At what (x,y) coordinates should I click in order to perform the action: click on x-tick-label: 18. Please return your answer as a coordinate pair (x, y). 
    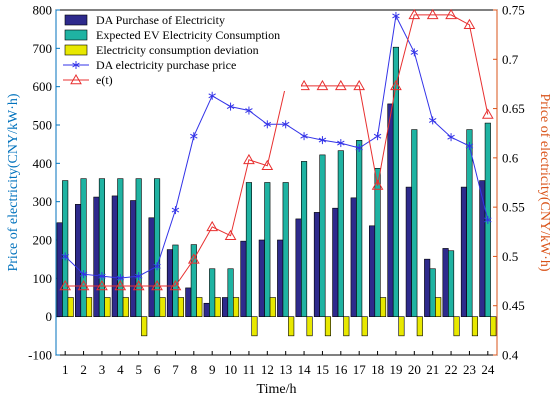
    Looking at the image, I should click on (377, 369).